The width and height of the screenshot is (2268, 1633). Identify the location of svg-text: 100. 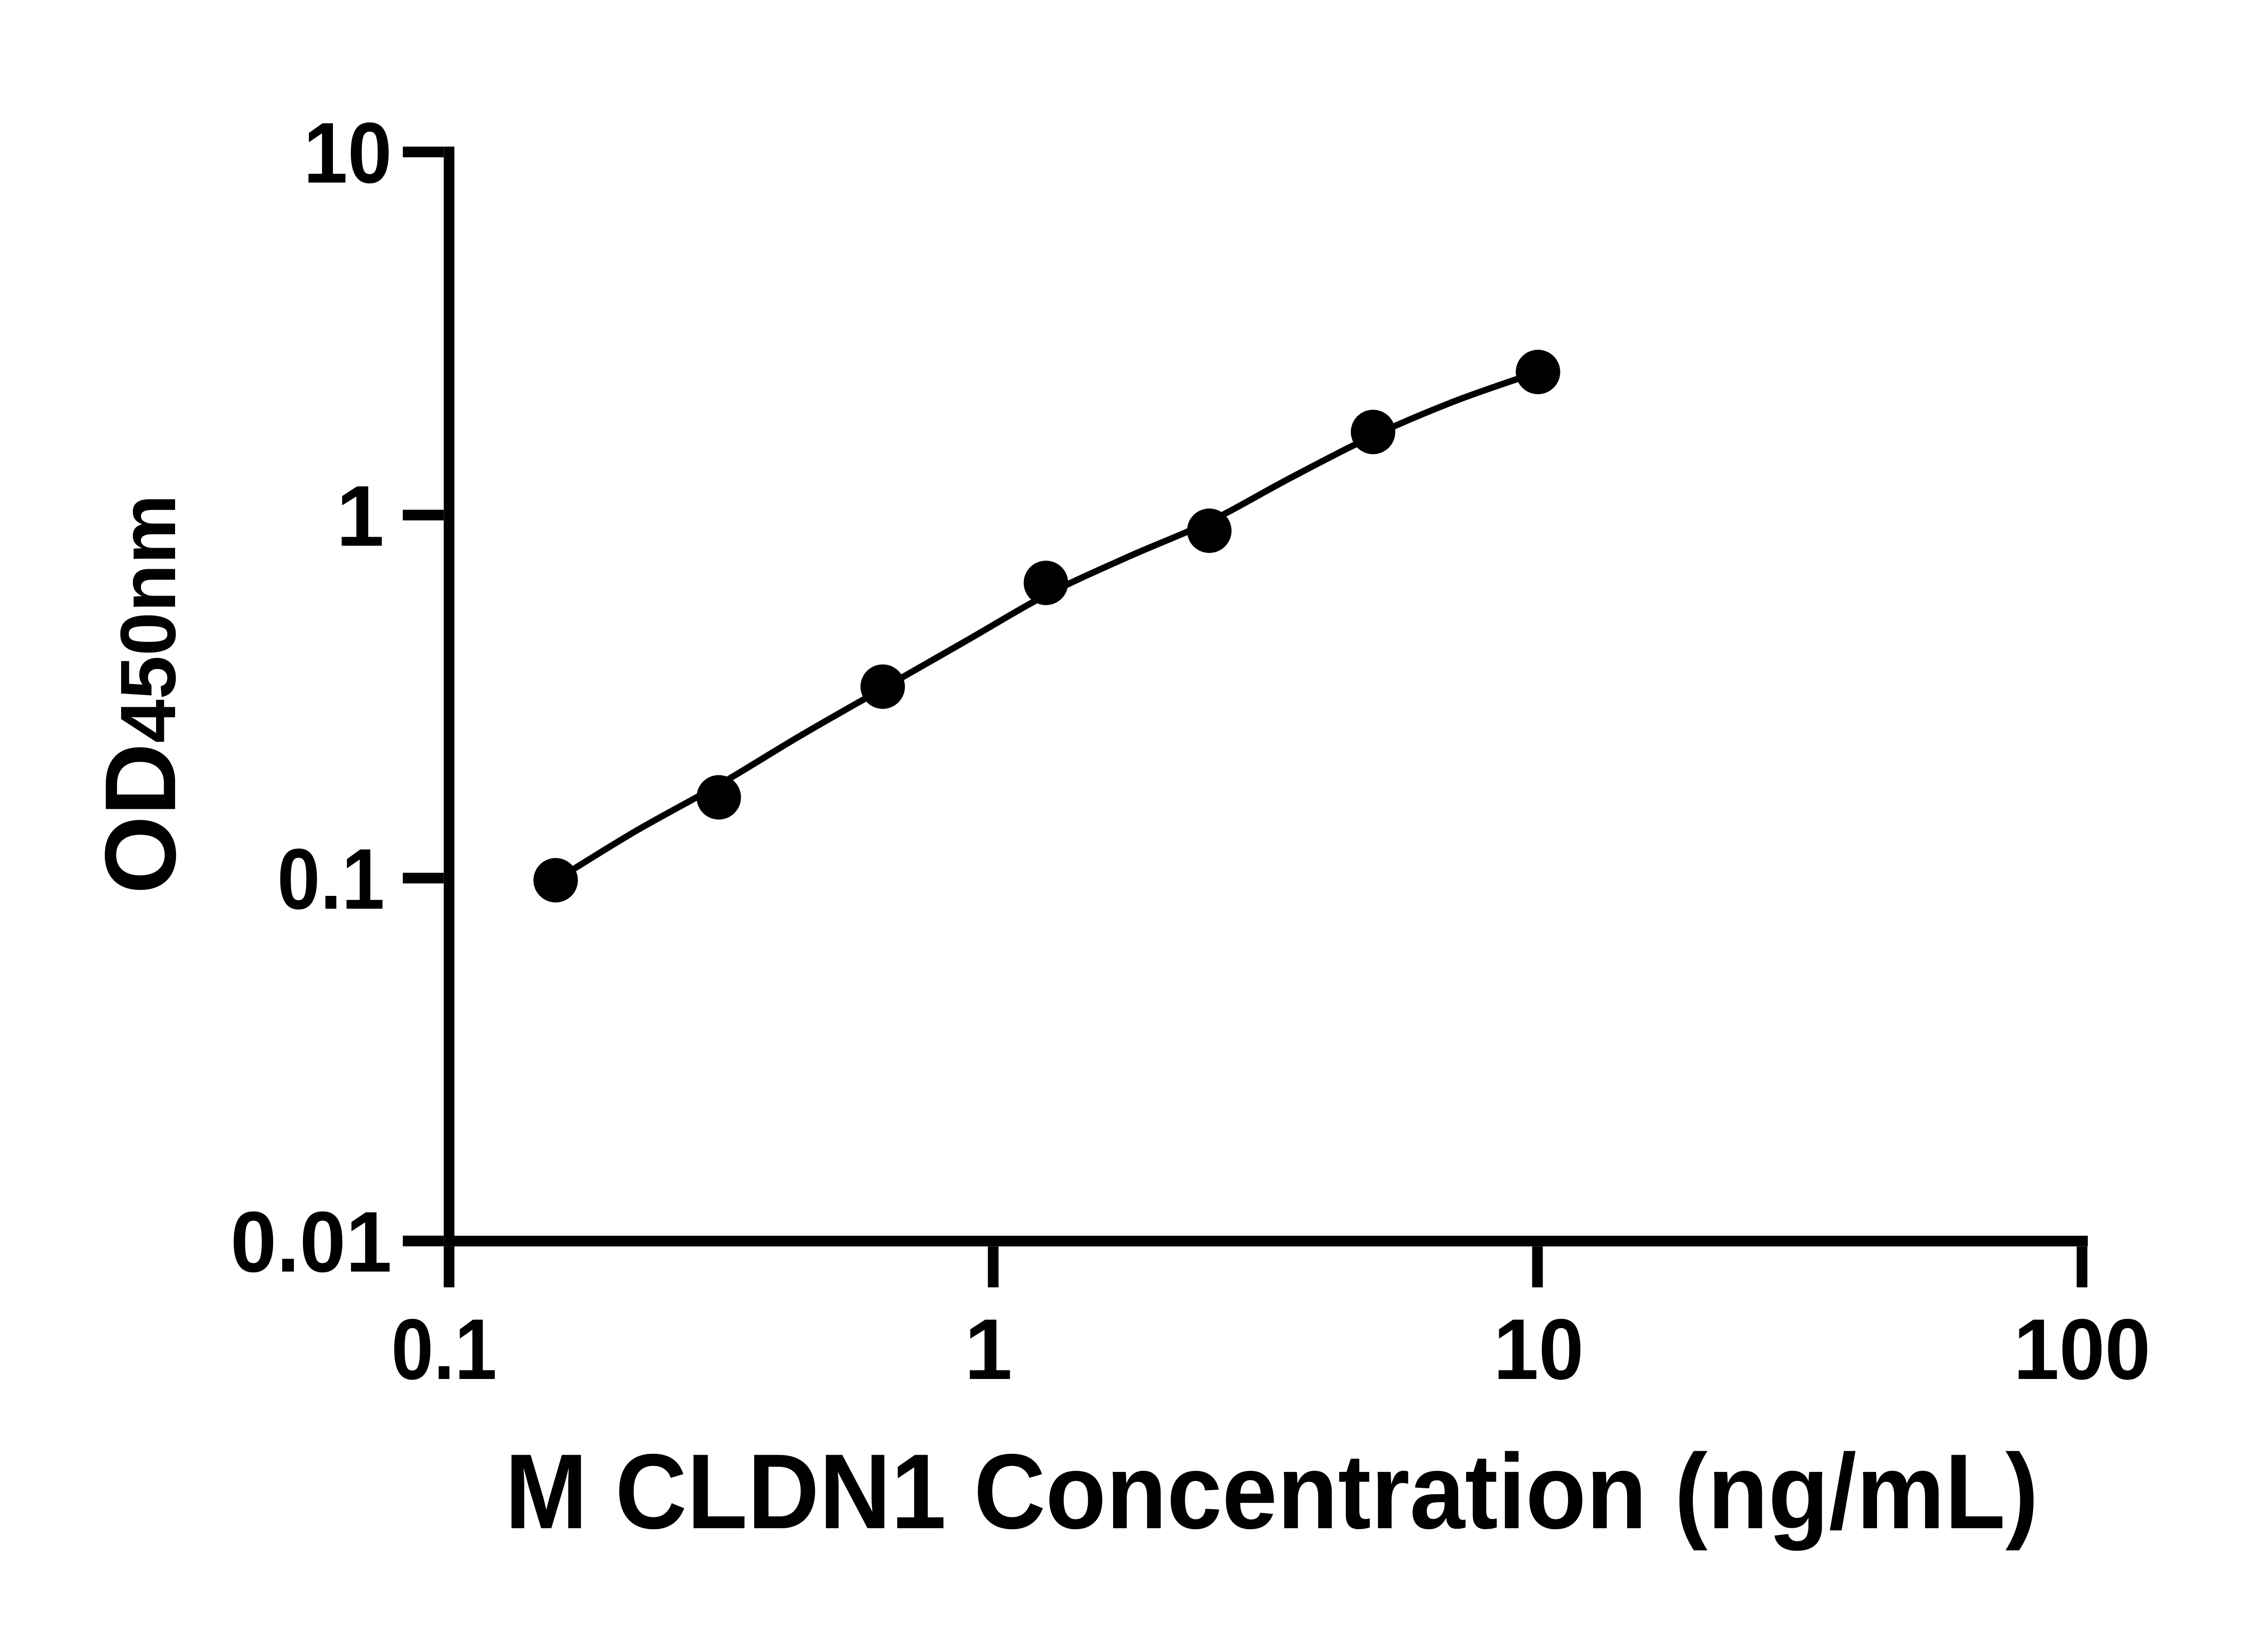
(2083, 1349).